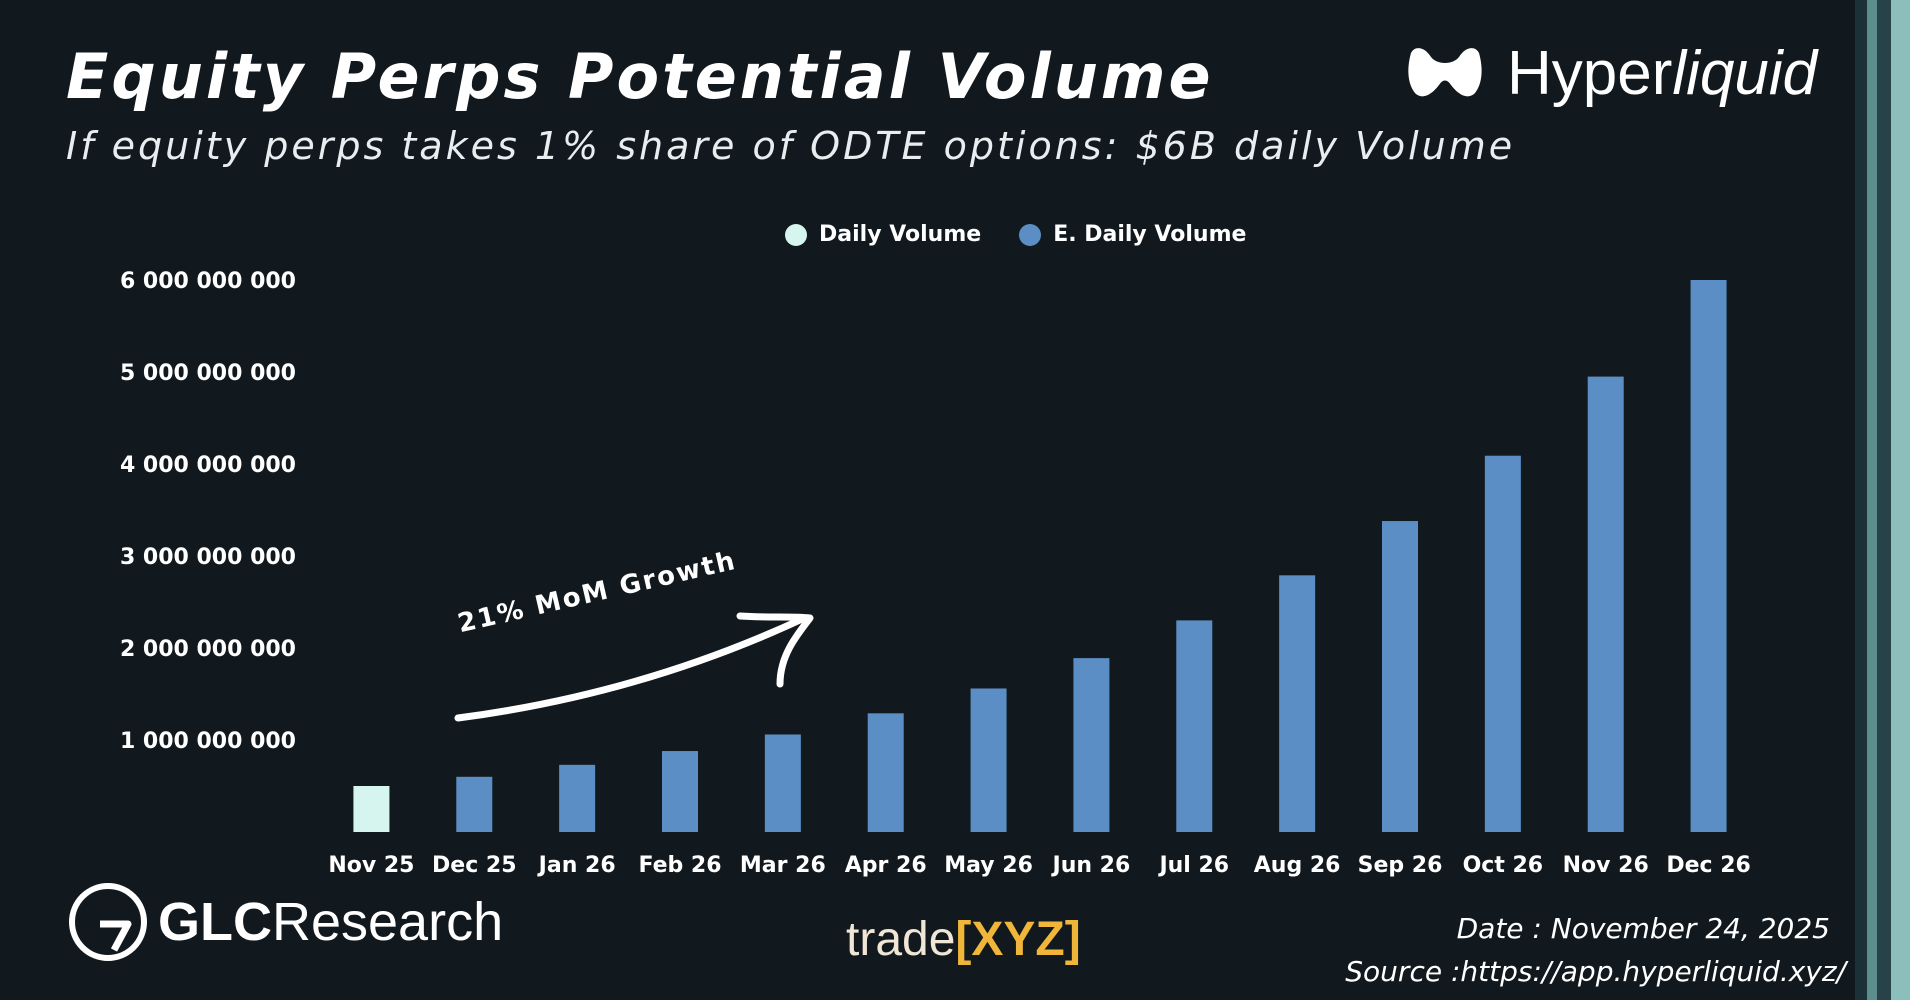  What do you see at coordinates (1606, 865) in the screenshot?
I see `x-tick-label: Nov 26` at bounding box center [1606, 865].